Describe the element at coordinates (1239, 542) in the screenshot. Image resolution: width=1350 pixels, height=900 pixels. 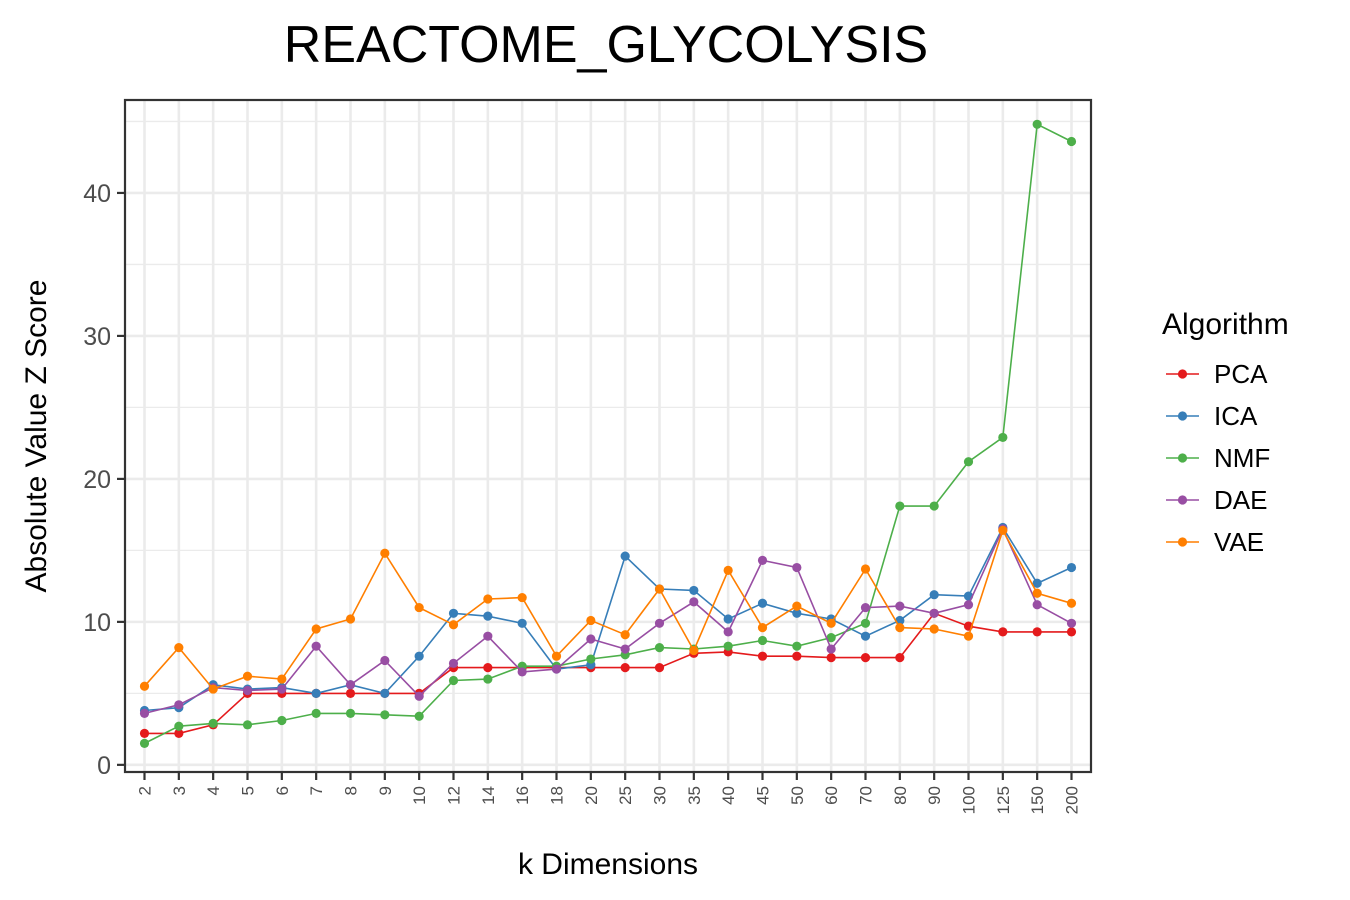
I see `legend-label-vae: VAE` at that location.